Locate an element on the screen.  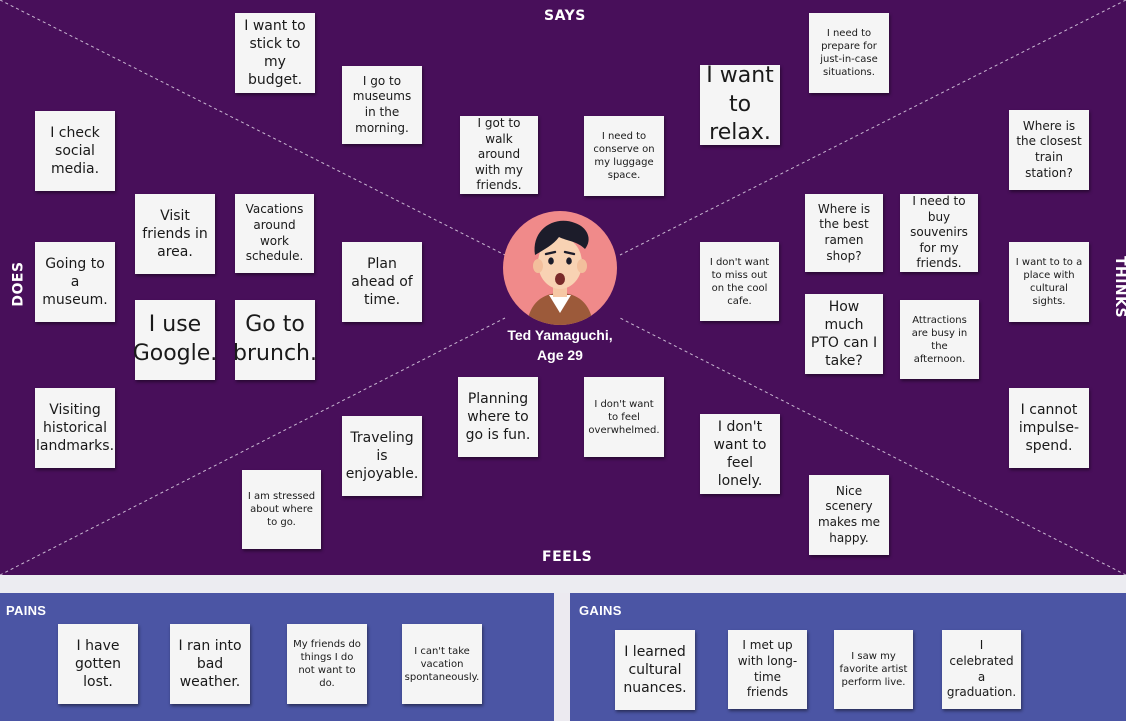
persona-name: Ted Yamaguchi, Age 29 is located at coordinates (560, 345).